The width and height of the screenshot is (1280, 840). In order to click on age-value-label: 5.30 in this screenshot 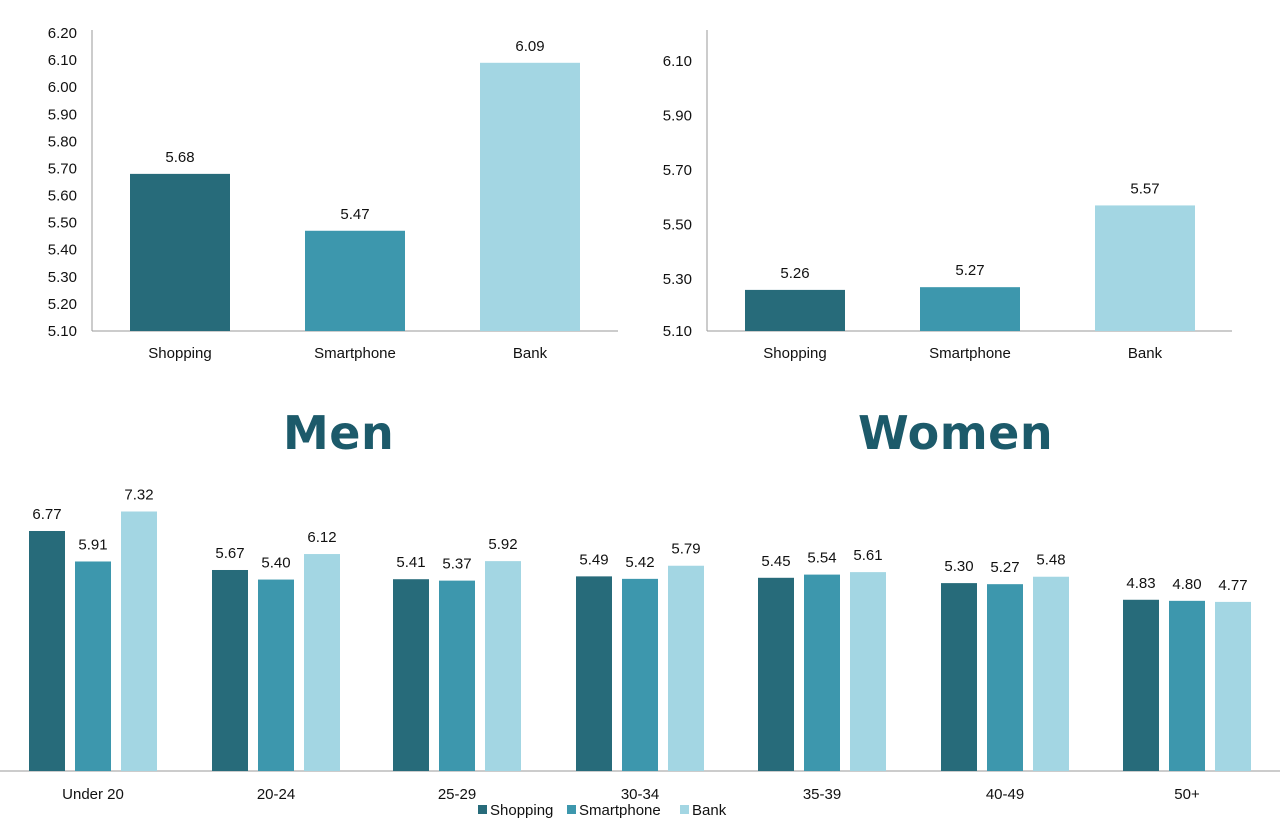, I will do `click(958, 566)`.